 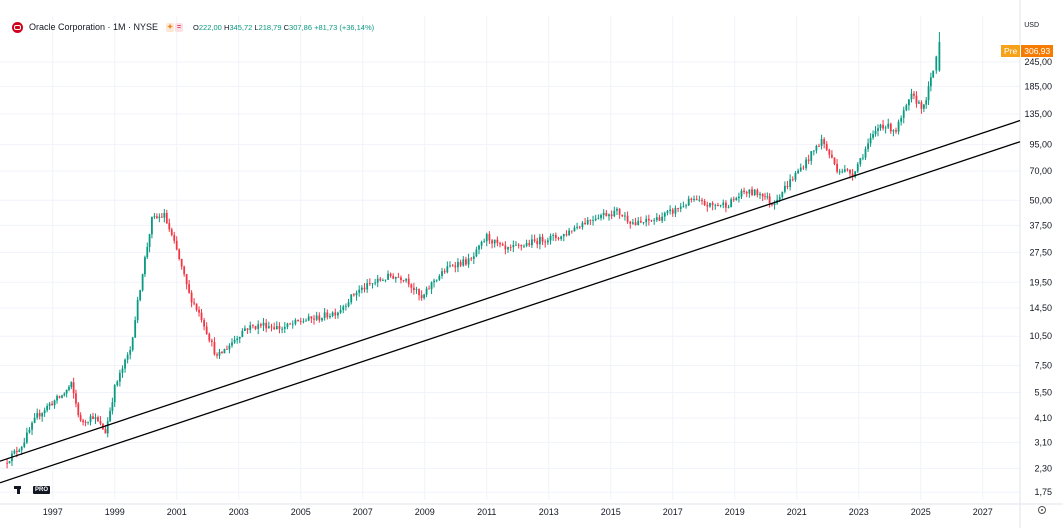 What do you see at coordinates (1031, 25) in the screenshot?
I see `currency-label: USD` at bounding box center [1031, 25].